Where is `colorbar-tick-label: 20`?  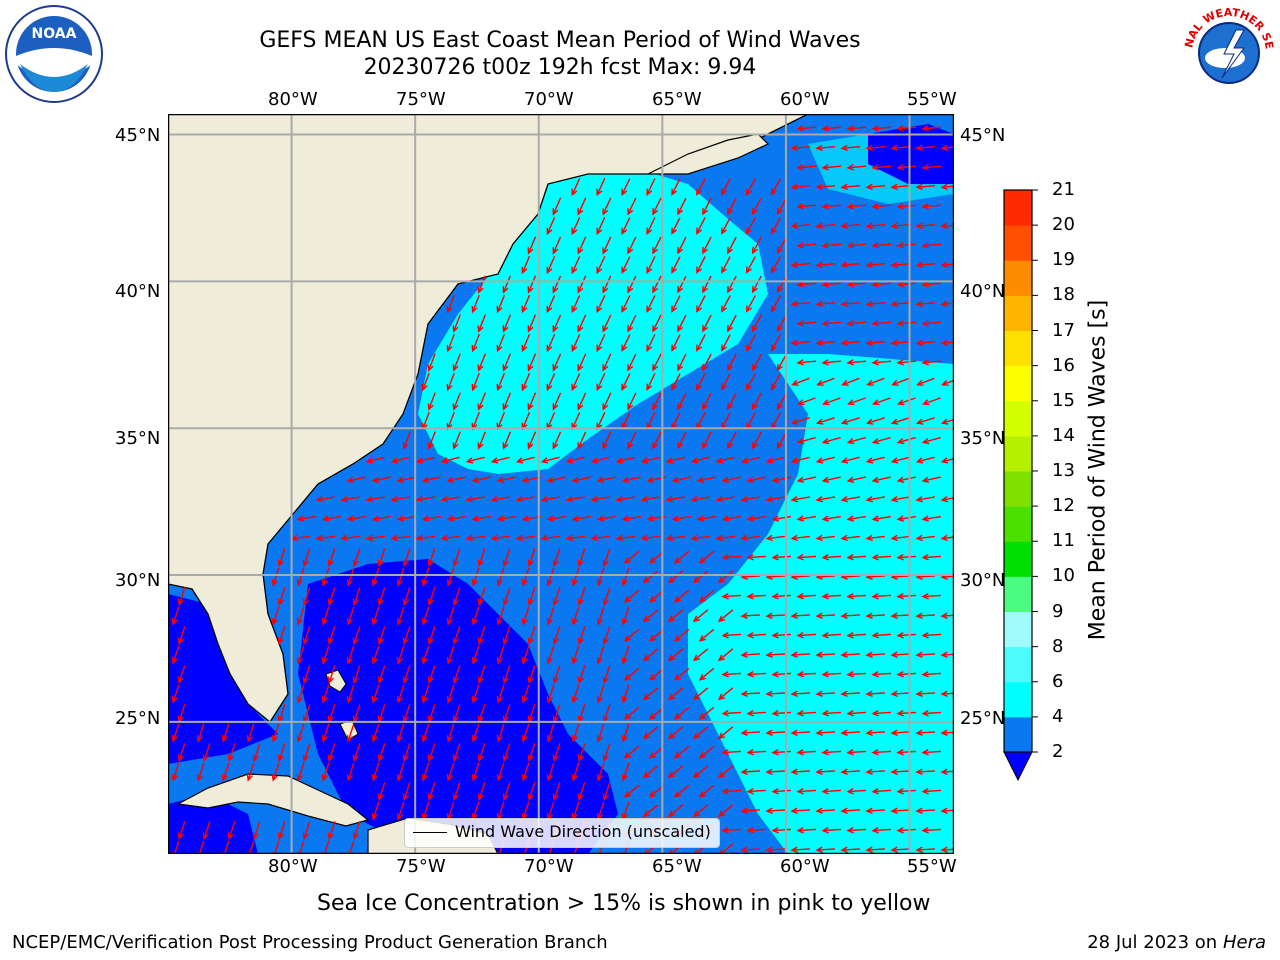
colorbar-tick-label: 20 is located at coordinates (1063, 225).